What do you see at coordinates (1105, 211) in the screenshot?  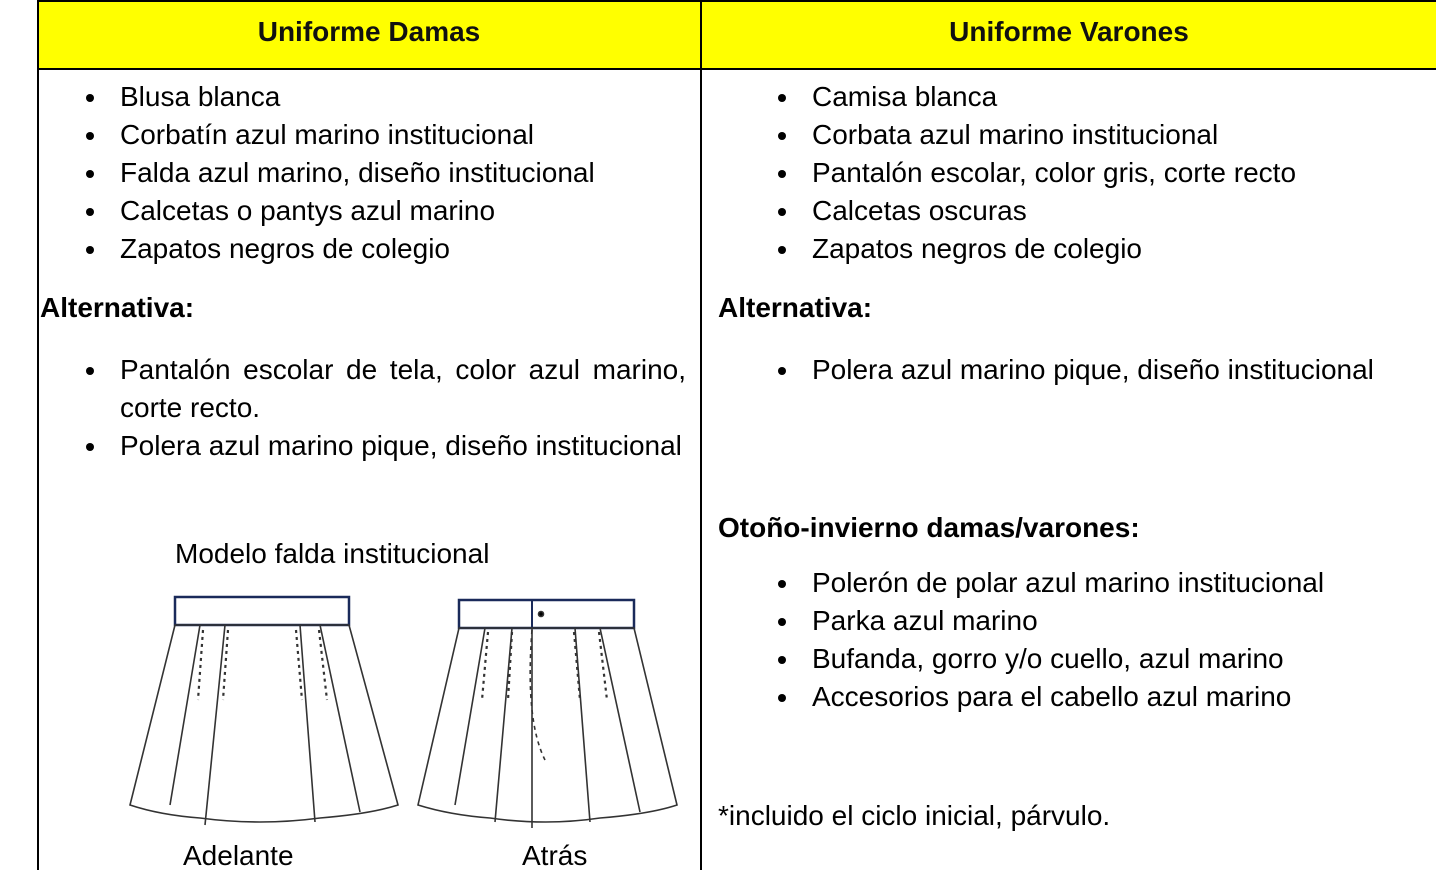 I see `bullet-item: Calcetas oscuras` at bounding box center [1105, 211].